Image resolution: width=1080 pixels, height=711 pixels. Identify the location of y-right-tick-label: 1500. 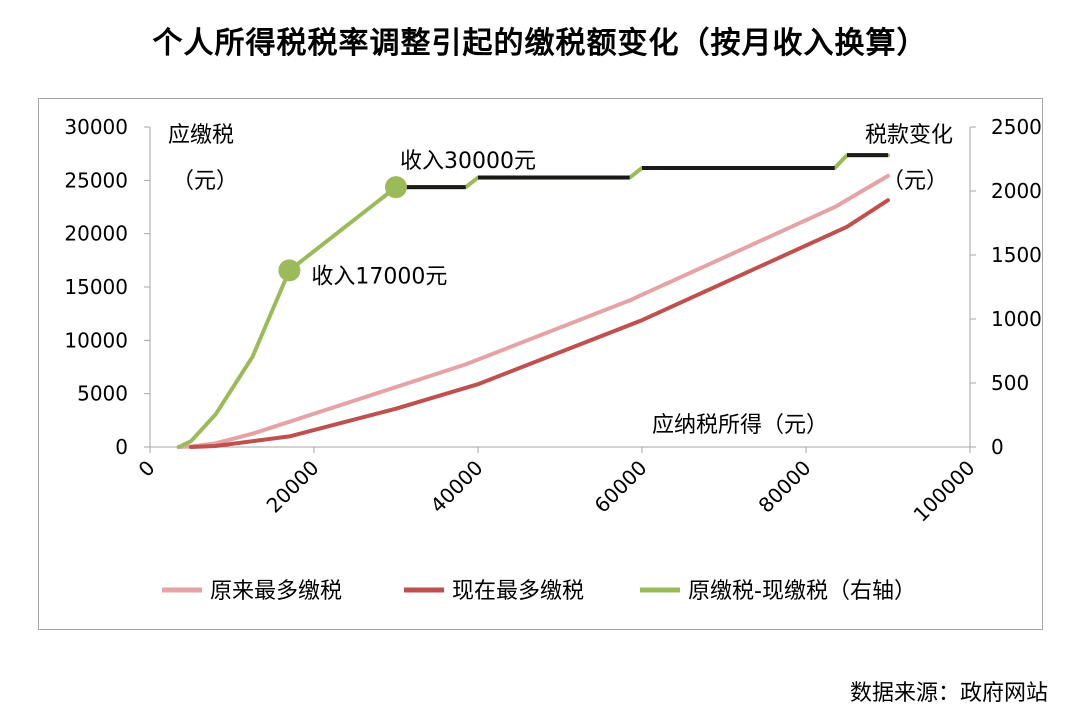
(1016, 255).